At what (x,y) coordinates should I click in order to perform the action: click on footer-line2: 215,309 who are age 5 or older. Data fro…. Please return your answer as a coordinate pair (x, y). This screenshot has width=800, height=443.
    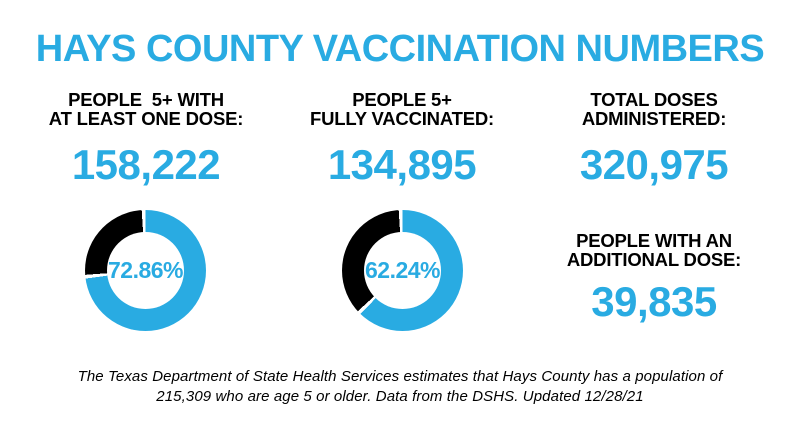
    Looking at the image, I should click on (400, 396).